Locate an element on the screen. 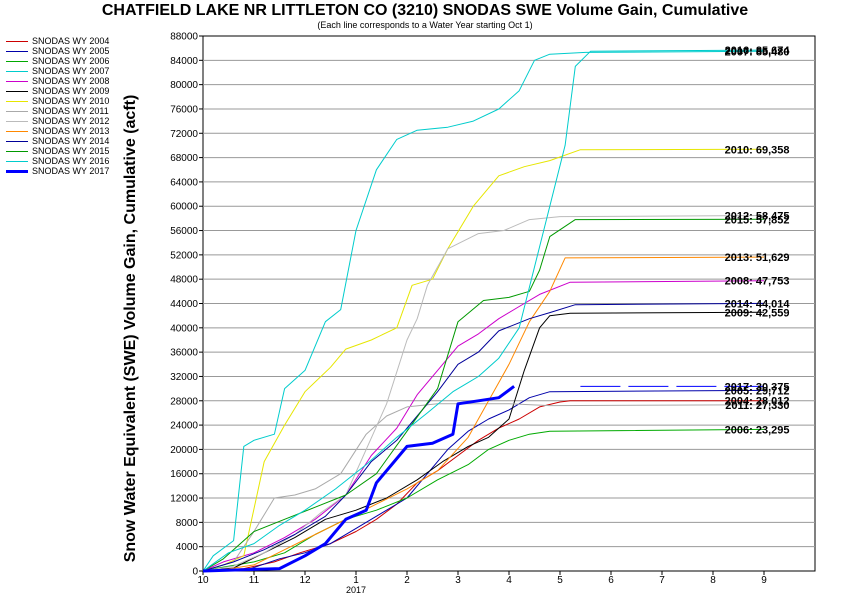 The height and width of the screenshot is (600, 850). series-end-label: 2005: 29,712 is located at coordinates (757, 391).